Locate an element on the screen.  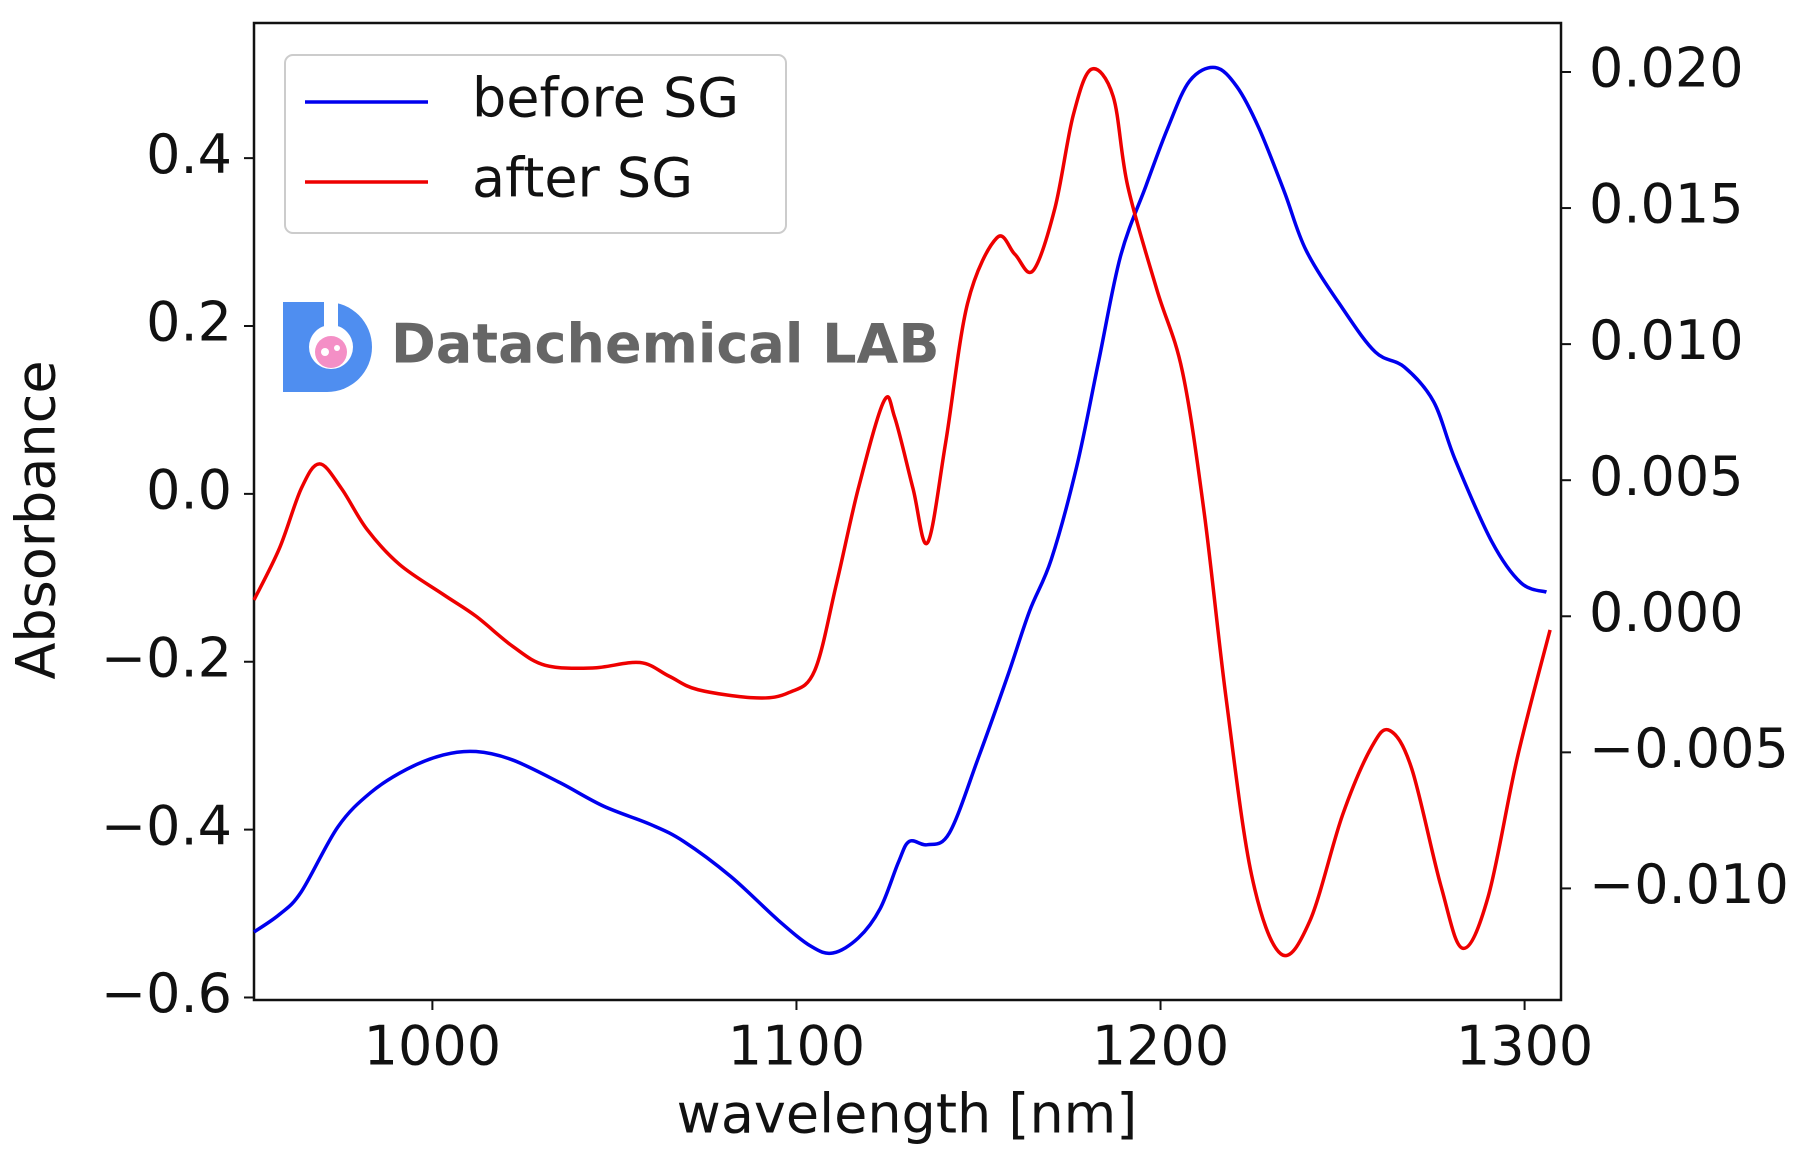
y2-tick-label: 0.020 is located at coordinates (1666, 68).